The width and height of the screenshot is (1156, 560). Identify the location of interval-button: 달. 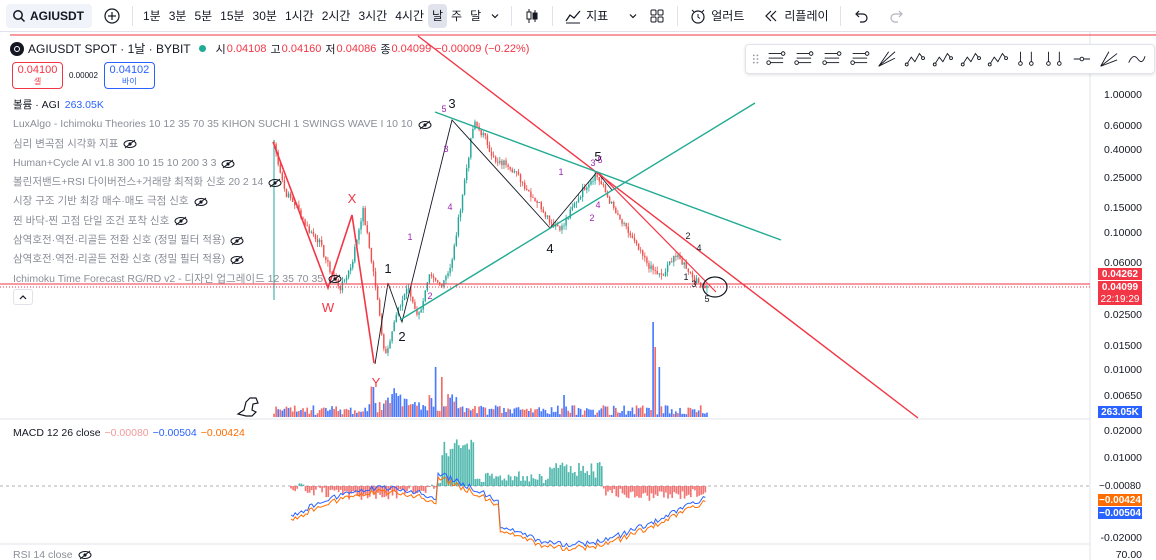
(476, 16).